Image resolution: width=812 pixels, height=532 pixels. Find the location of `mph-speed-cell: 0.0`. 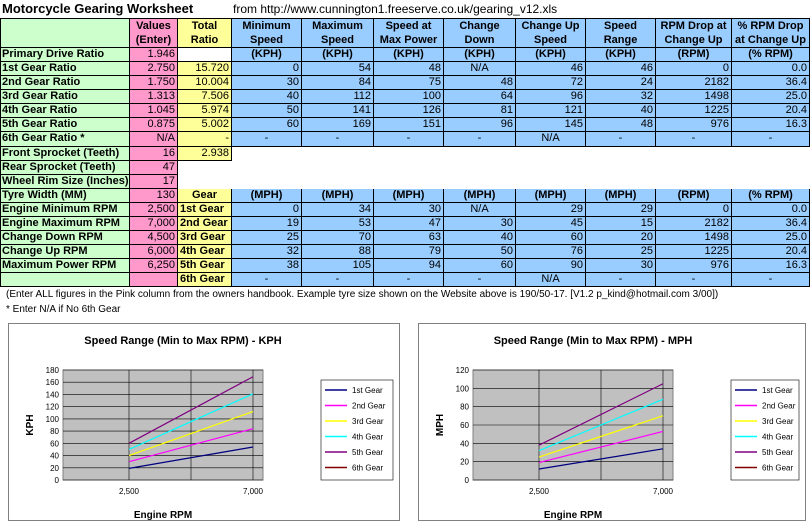

mph-speed-cell: 0.0 is located at coordinates (771, 210).